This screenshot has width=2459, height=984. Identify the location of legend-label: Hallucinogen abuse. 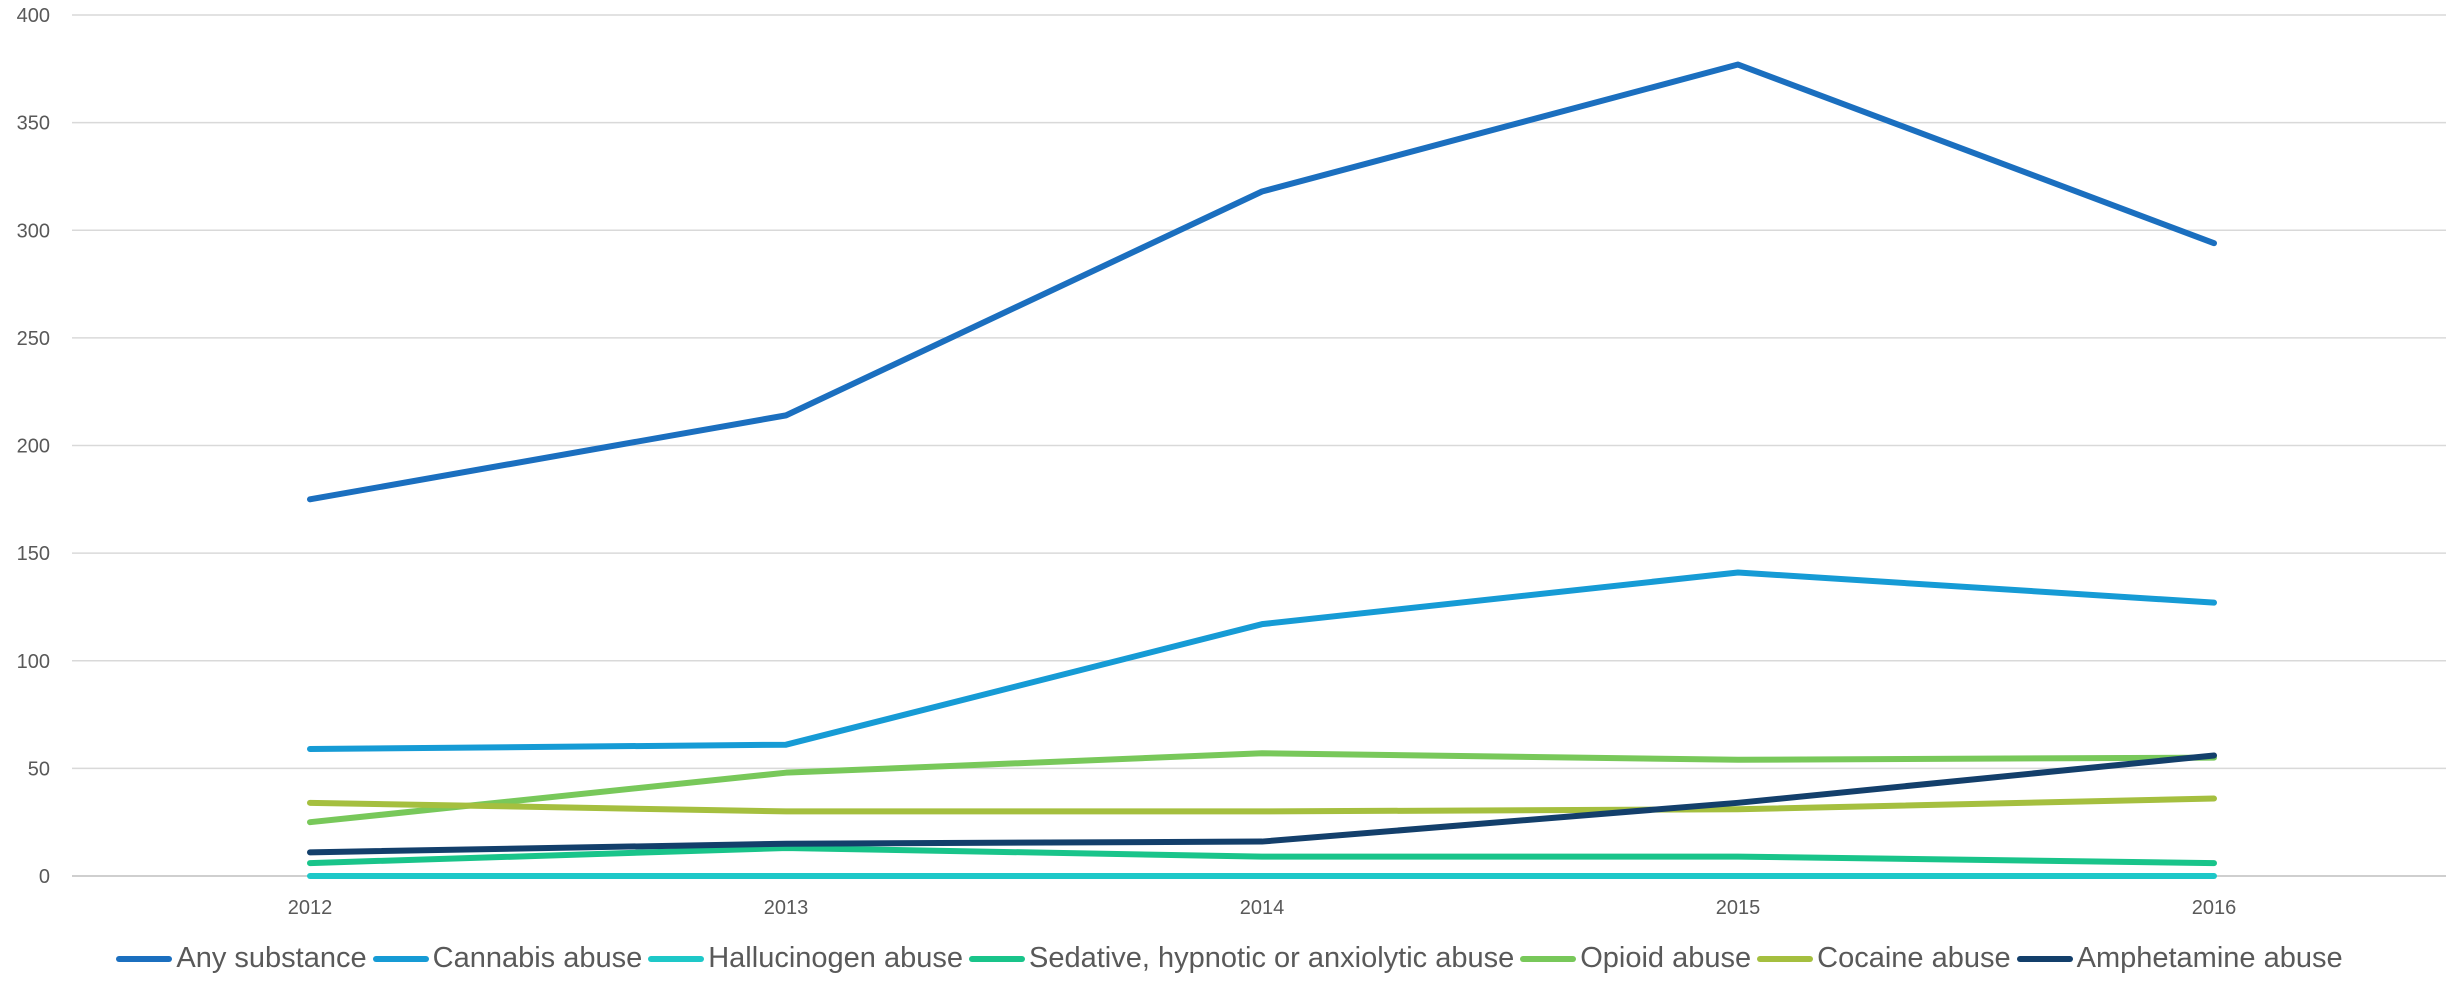
(835, 958).